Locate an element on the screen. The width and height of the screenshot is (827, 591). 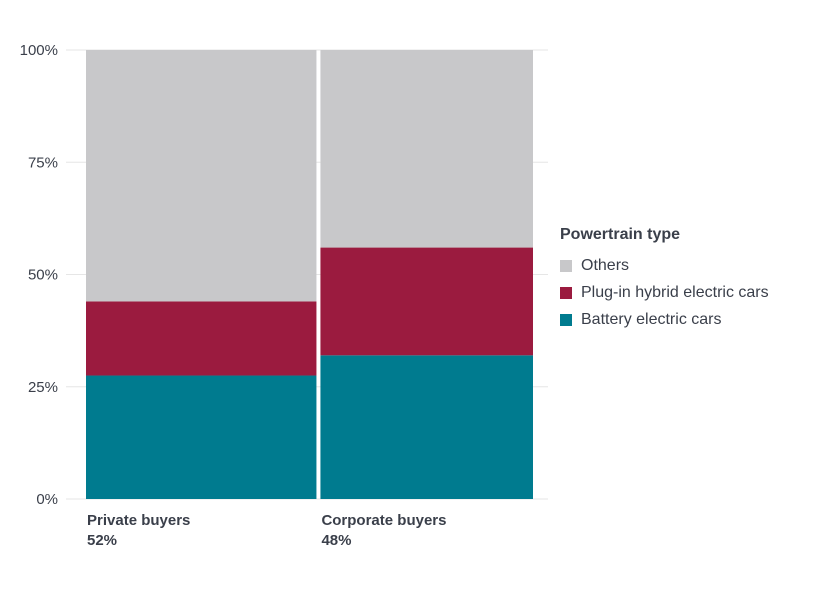
y-tick-label: 25% is located at coordinates (43, 387).